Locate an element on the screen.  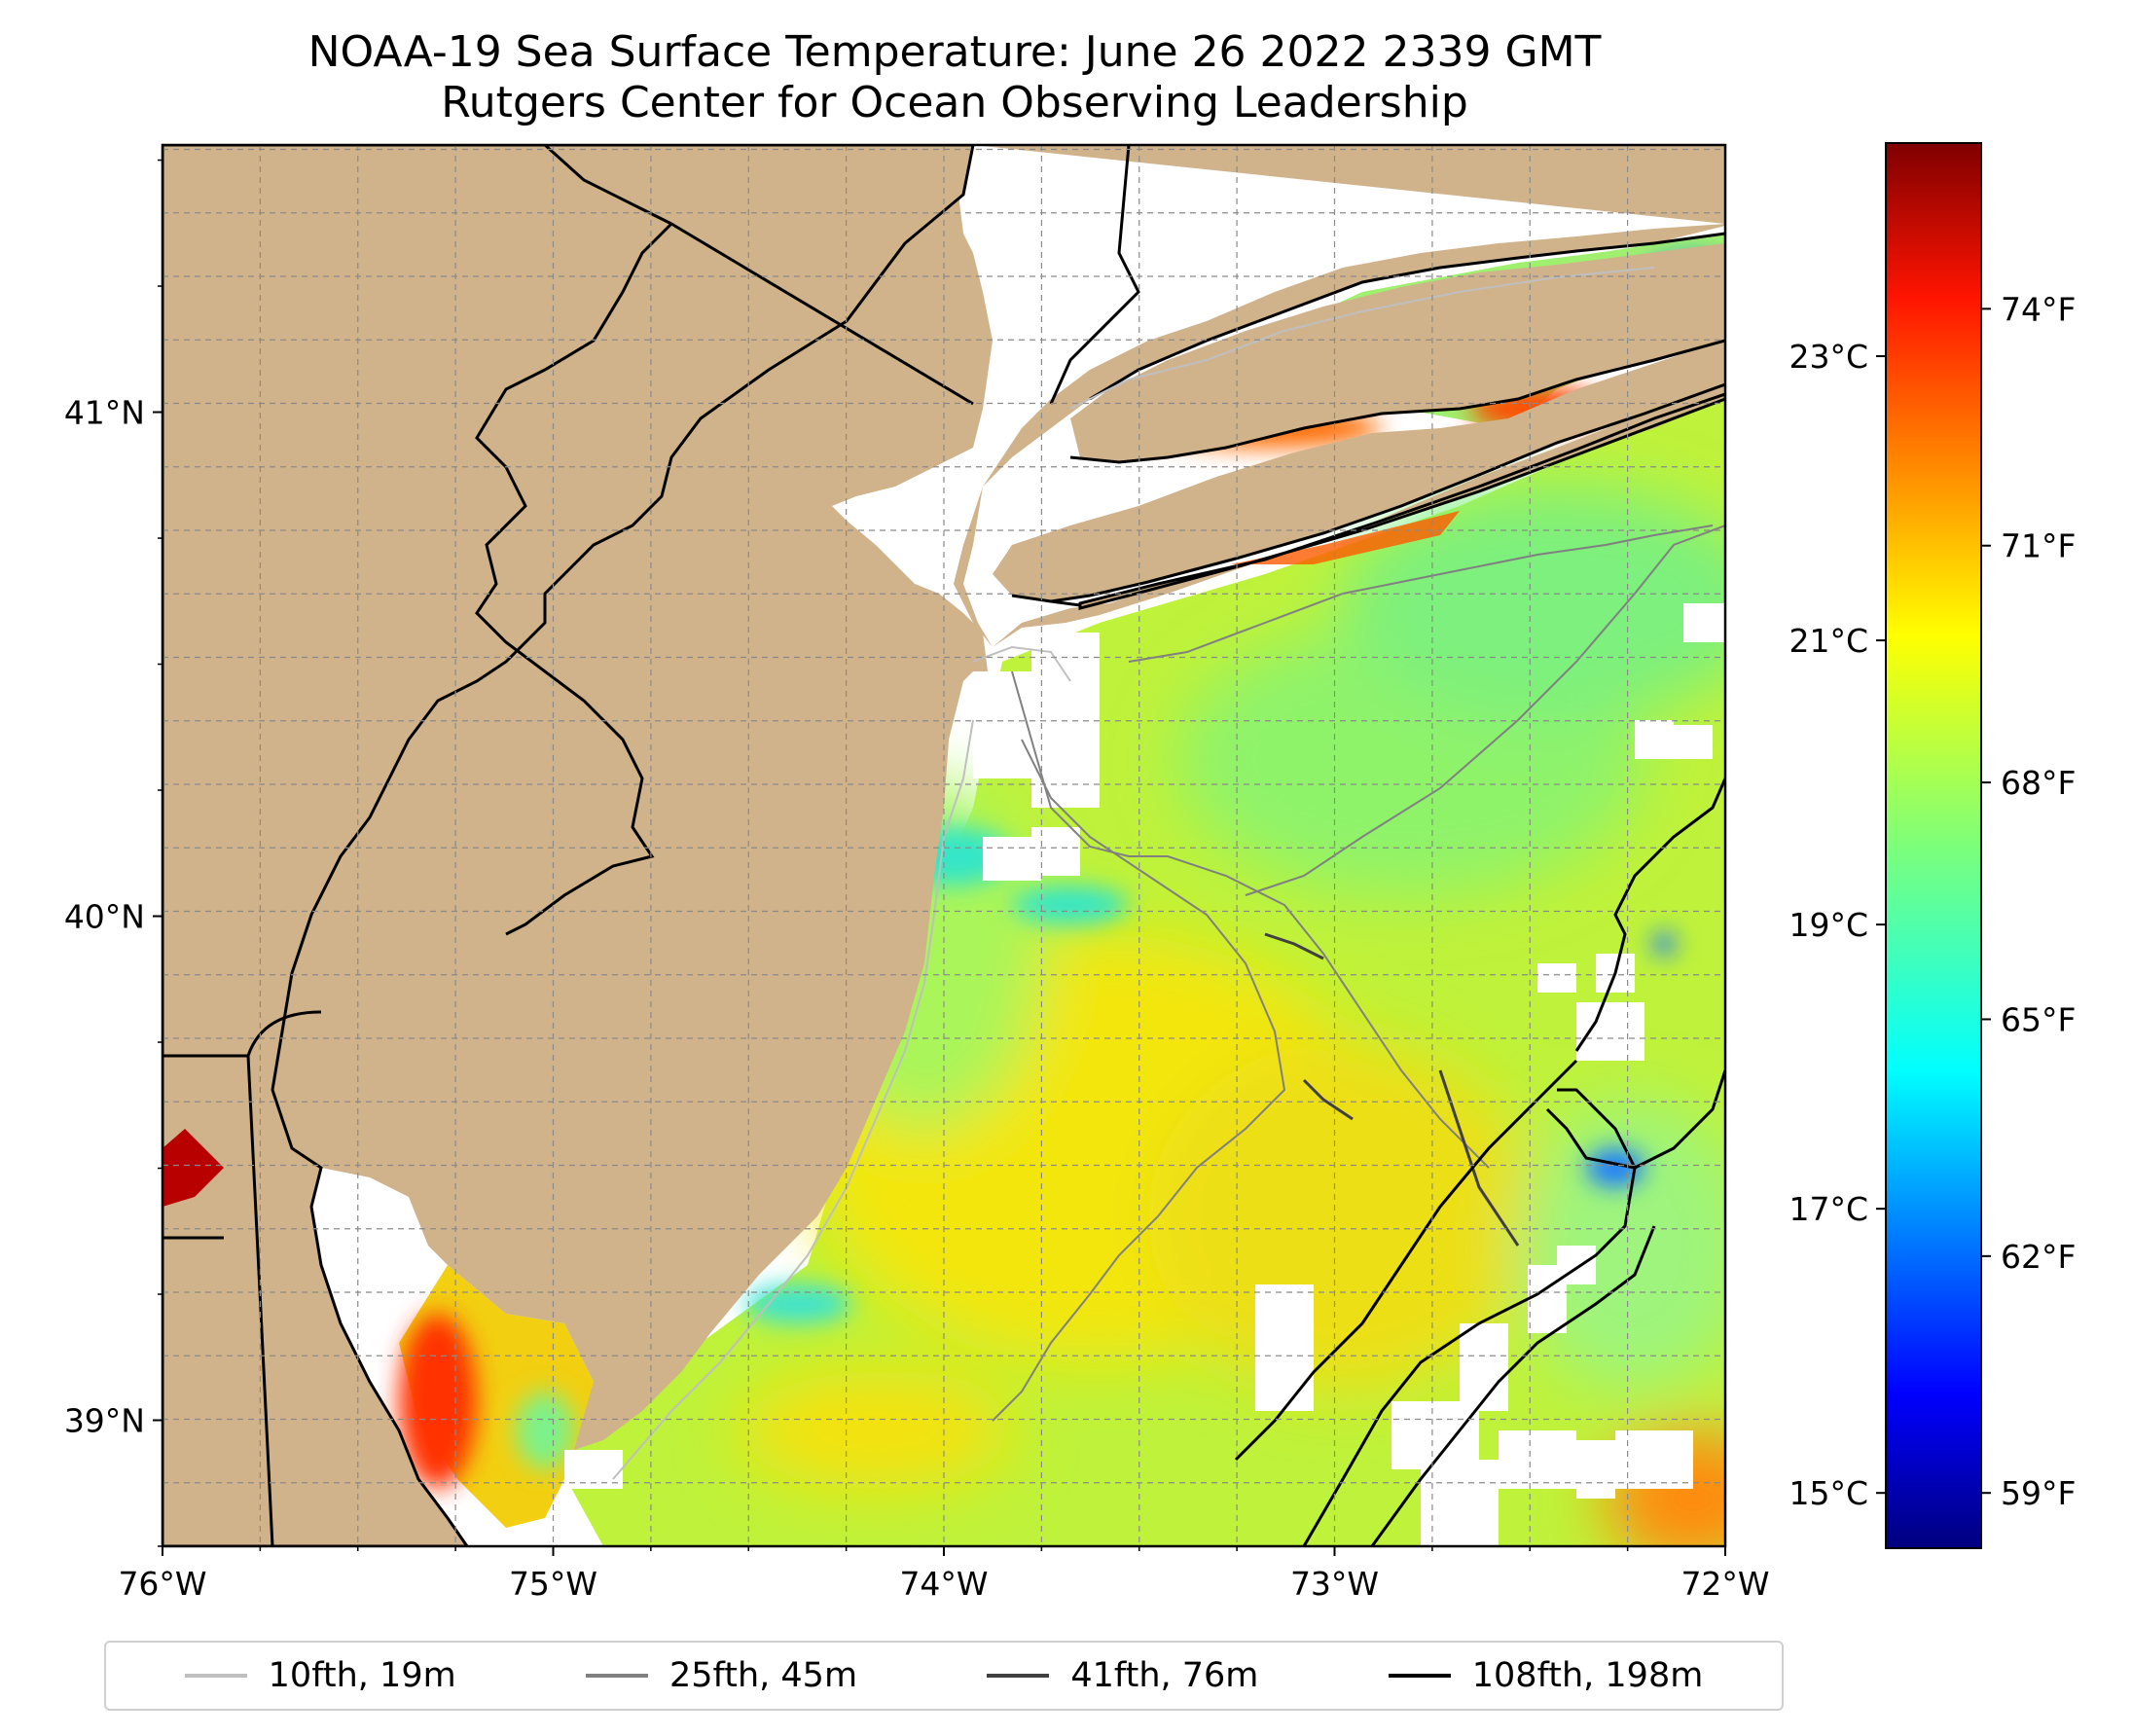
lon-tick-label: 76°W is located at coordinates (162, 1584).